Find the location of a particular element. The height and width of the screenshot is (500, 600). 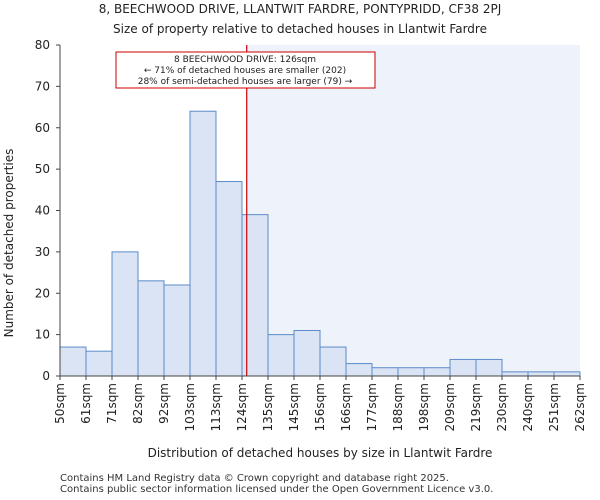

bar-251sqm is located at coordinates (567, 374).